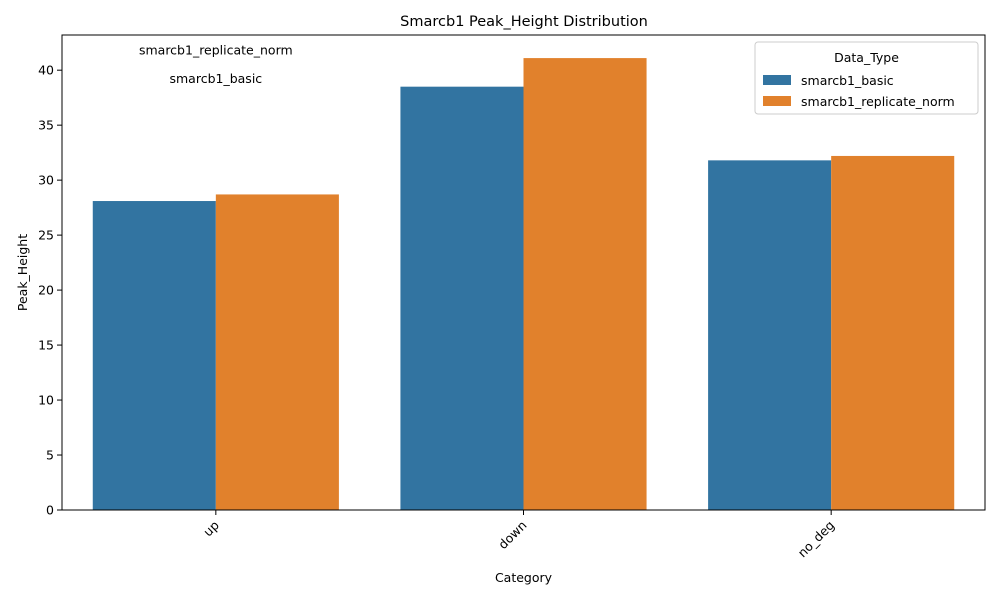 The height and width of the screenshot is (600, 1000). Describe the element at coordinates (859, 91) in the screenshot. I see `legend-entries: smarcb1_basic smarcb1_replicate_norm` at that location.